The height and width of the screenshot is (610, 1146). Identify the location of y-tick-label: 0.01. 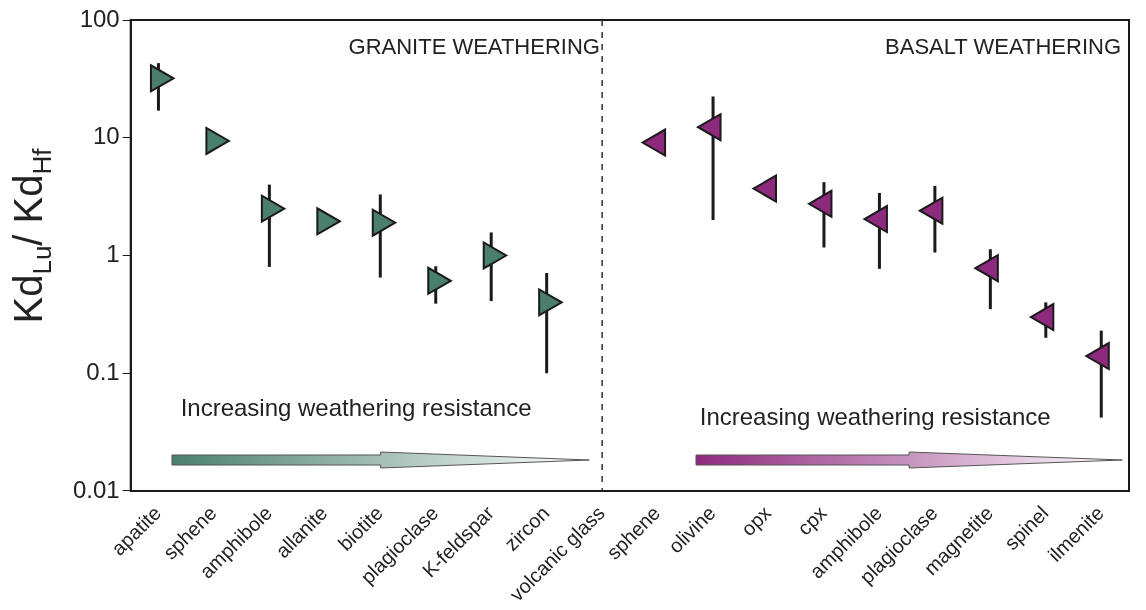
(96, 489).